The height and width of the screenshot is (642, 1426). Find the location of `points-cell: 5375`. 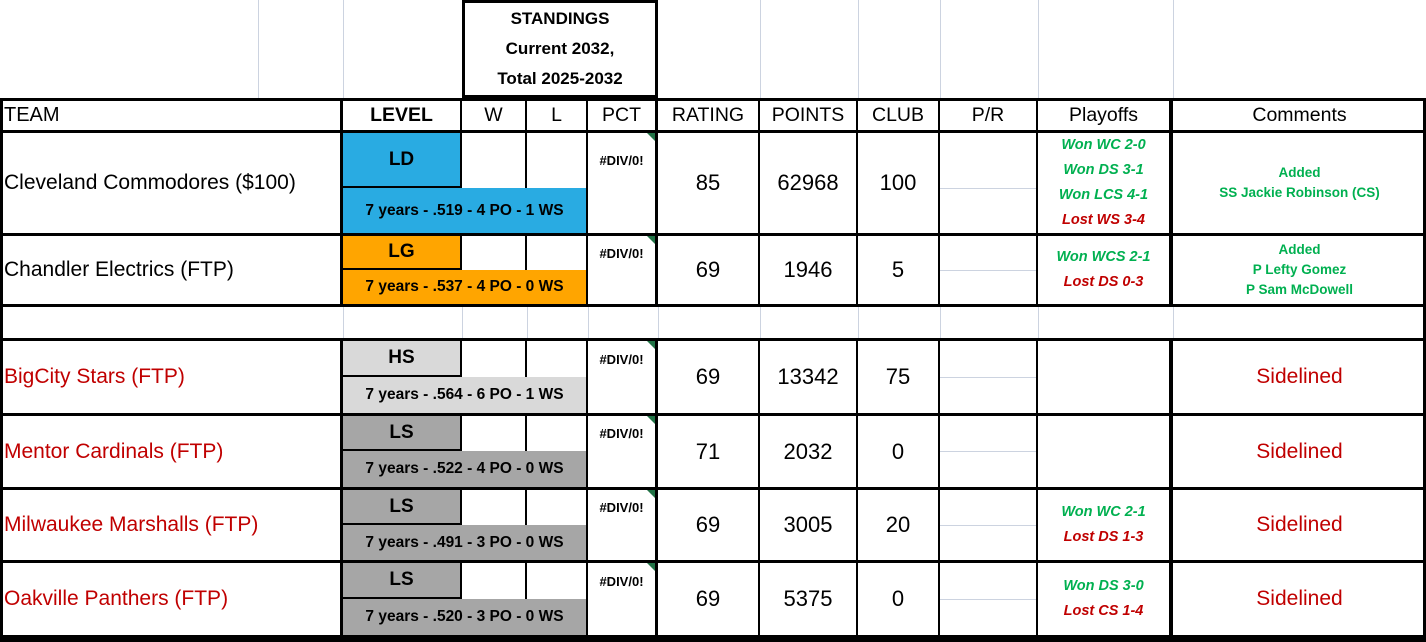

points-cell: 5375 is located at coordinates (809, 599).